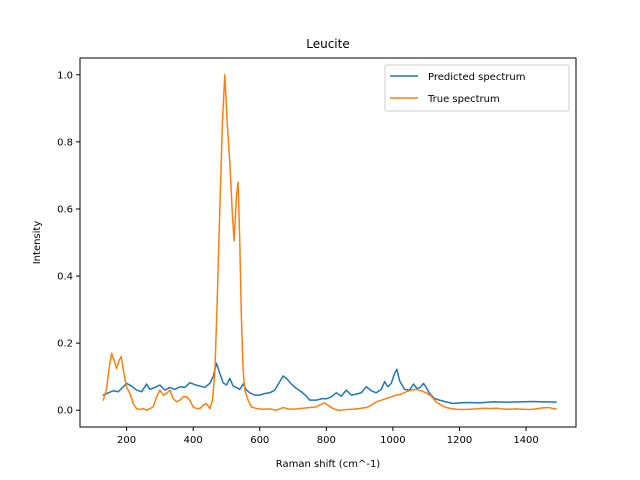  I want to click on legend: Predicted spectrum True spectrum, so click(477, 88).